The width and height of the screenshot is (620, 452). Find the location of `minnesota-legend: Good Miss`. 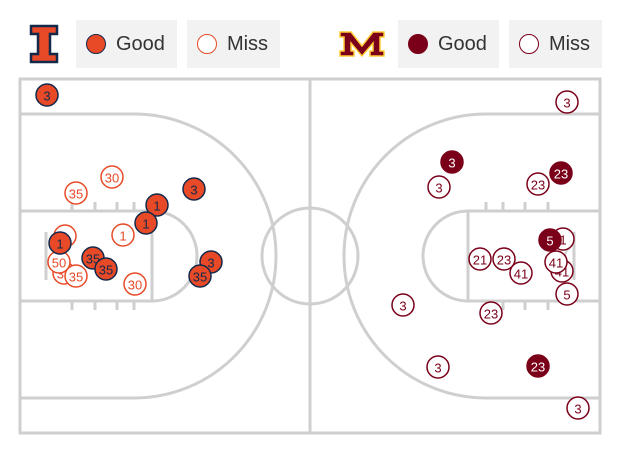

minnesota-legend: Good Miss is located at coordinates (469, 44).